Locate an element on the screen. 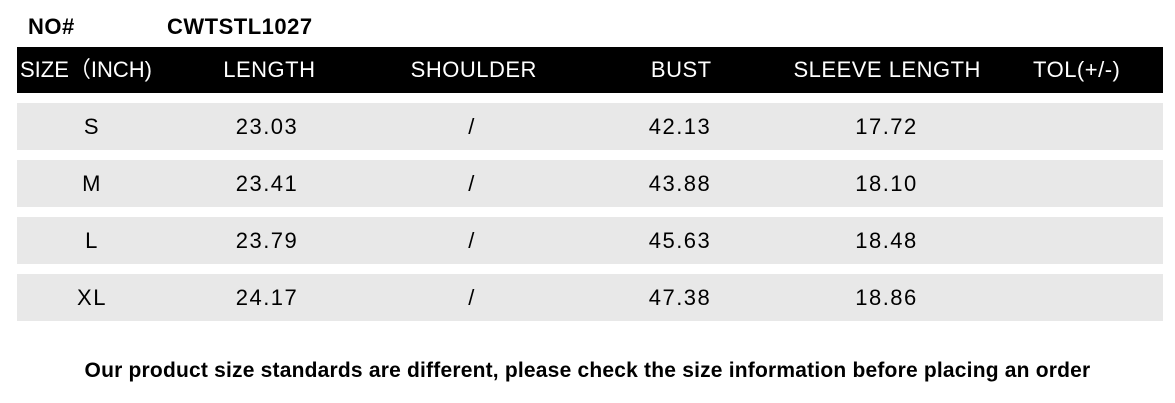 This screenshot has width=1175, height=403. header-cell-length: LENGTH is located at coordinates (269, 69).